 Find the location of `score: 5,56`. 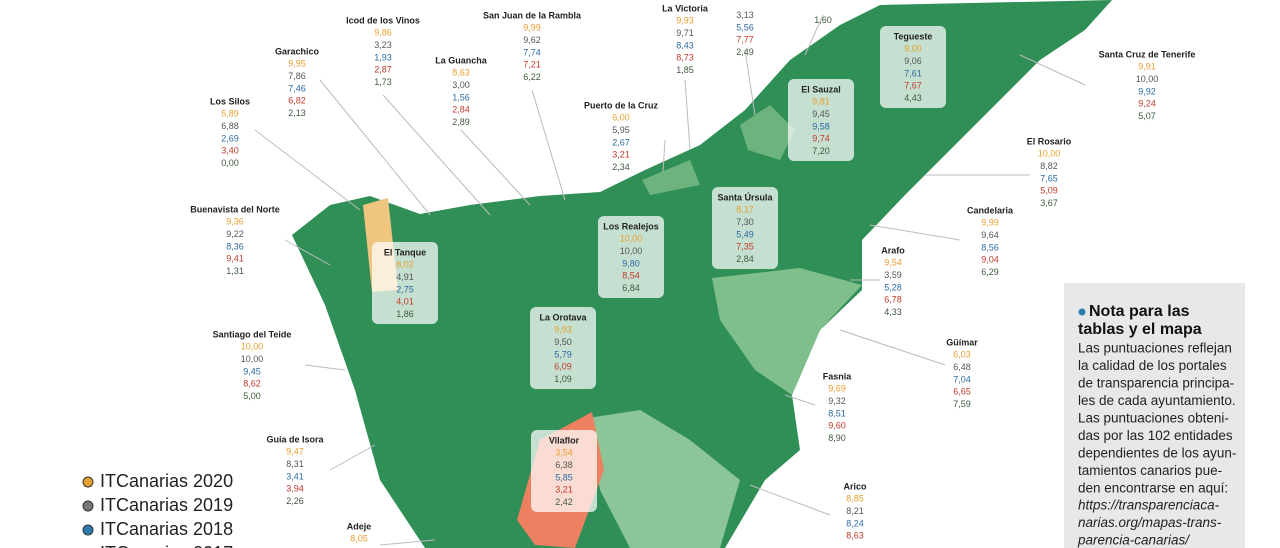

score: 5,56 is located at coordinates (745, 27).